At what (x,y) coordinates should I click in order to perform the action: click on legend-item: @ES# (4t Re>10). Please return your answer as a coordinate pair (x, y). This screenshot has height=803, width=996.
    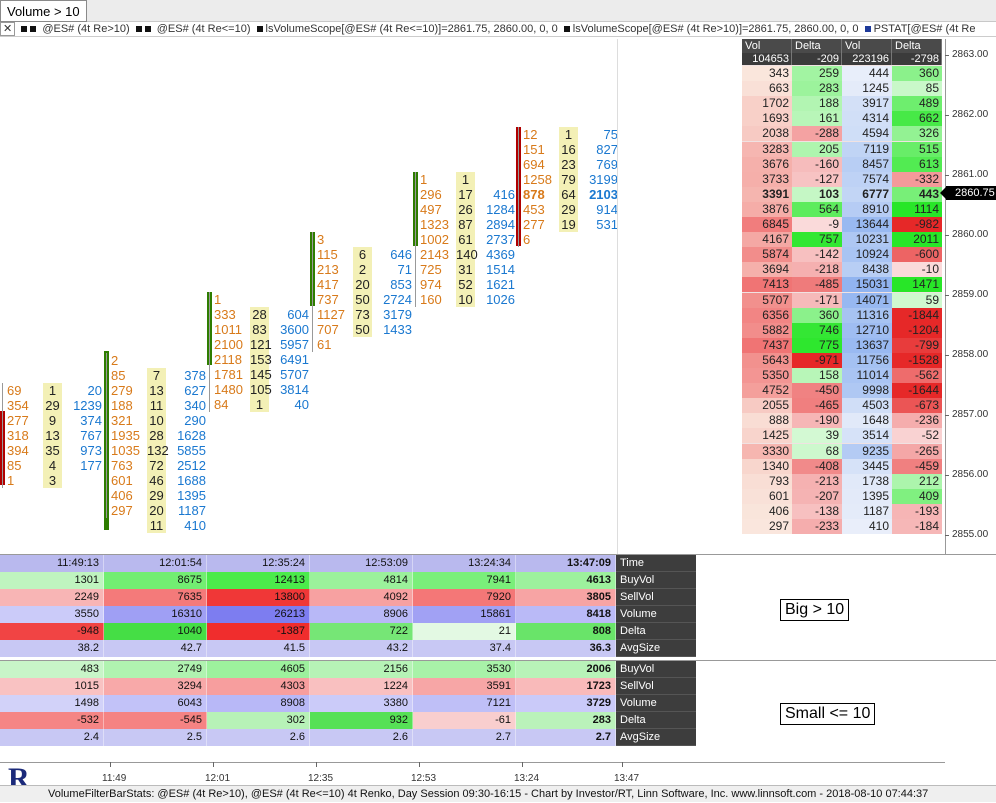
    Looking at the image, I should click on (86, 29).